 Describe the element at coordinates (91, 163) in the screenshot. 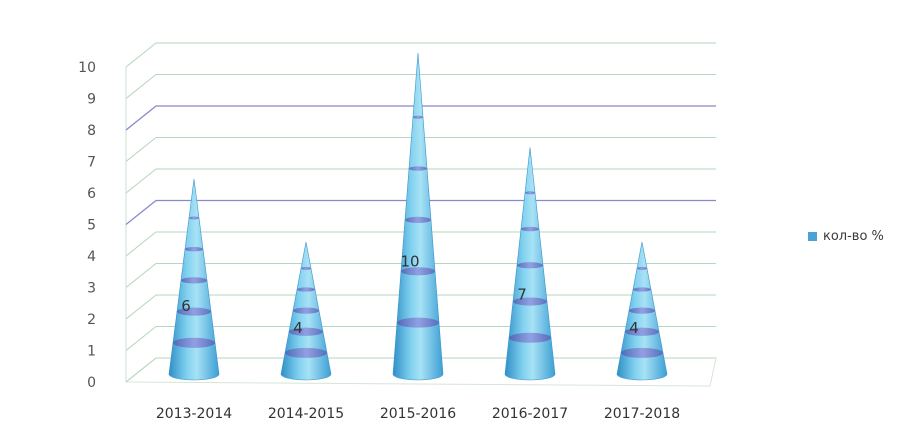

I see `y-tick-label: 7` at that location.